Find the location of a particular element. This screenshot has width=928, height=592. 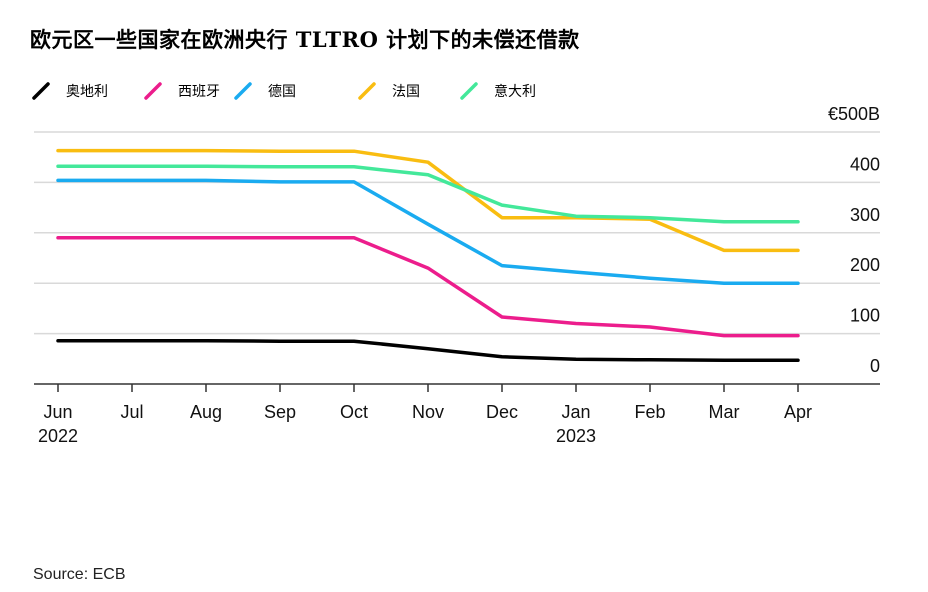

x-tick-label: Sep is located at coordinates (280, 412).